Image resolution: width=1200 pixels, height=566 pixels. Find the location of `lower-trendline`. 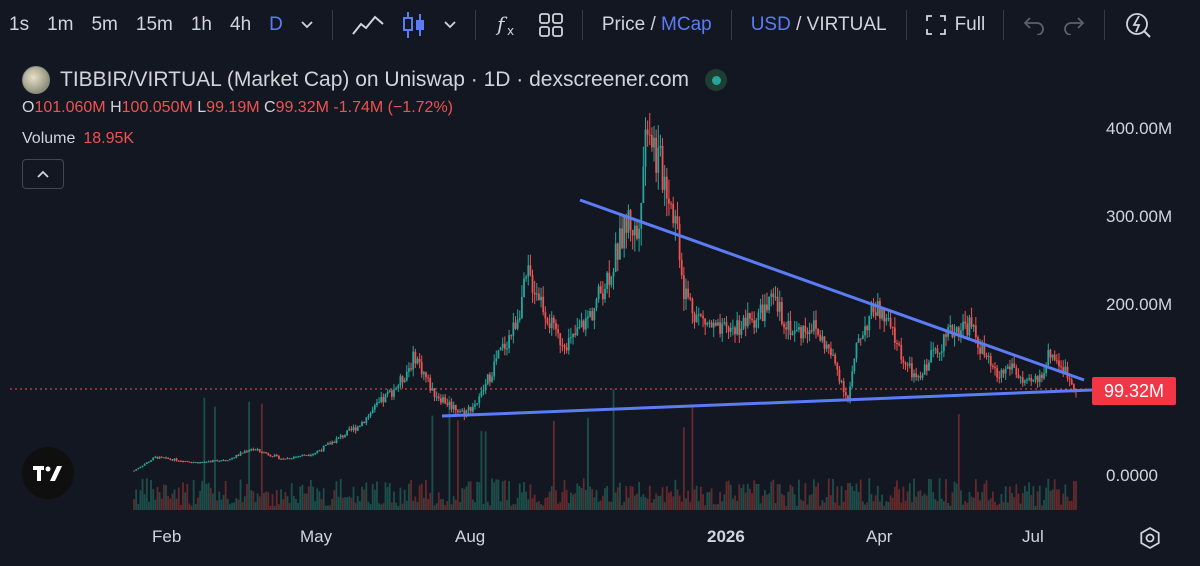

lower-trendline is located at coordinates (766, 403).